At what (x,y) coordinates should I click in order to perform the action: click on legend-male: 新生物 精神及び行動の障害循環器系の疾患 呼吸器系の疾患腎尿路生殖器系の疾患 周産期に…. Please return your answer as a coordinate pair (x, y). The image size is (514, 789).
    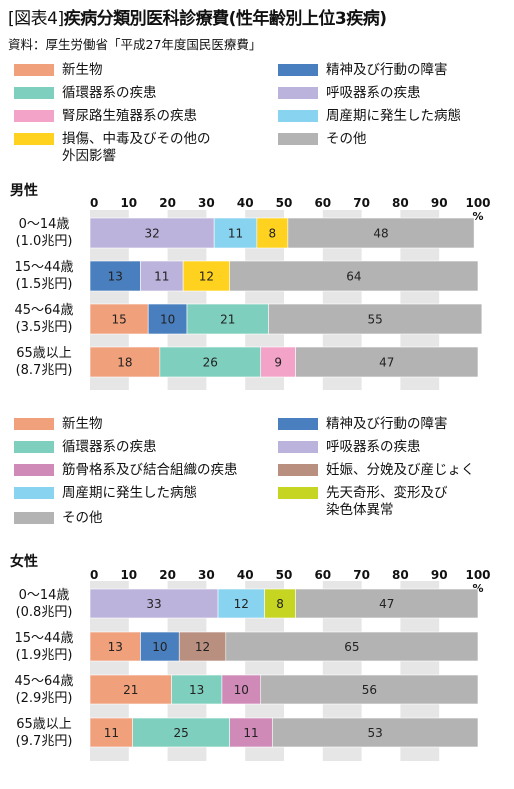
    Looking at the image, I should click on (257, 119).